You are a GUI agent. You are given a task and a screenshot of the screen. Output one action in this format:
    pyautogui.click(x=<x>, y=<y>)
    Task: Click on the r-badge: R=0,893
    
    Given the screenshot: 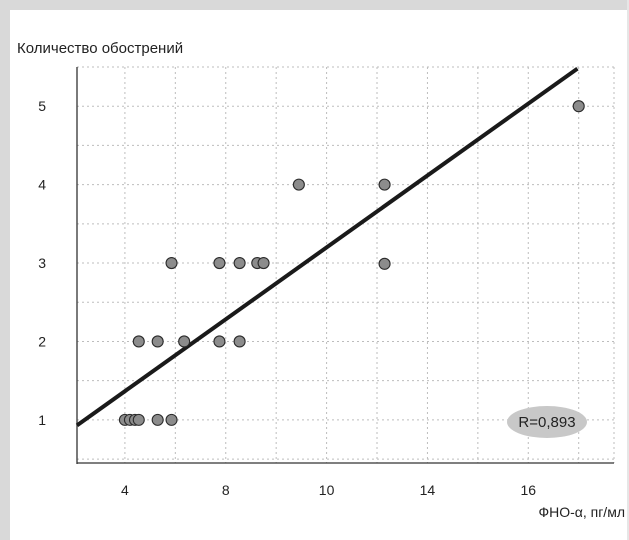 What is the action you would take?
    pyautogui.click(x=547, y=422)
    